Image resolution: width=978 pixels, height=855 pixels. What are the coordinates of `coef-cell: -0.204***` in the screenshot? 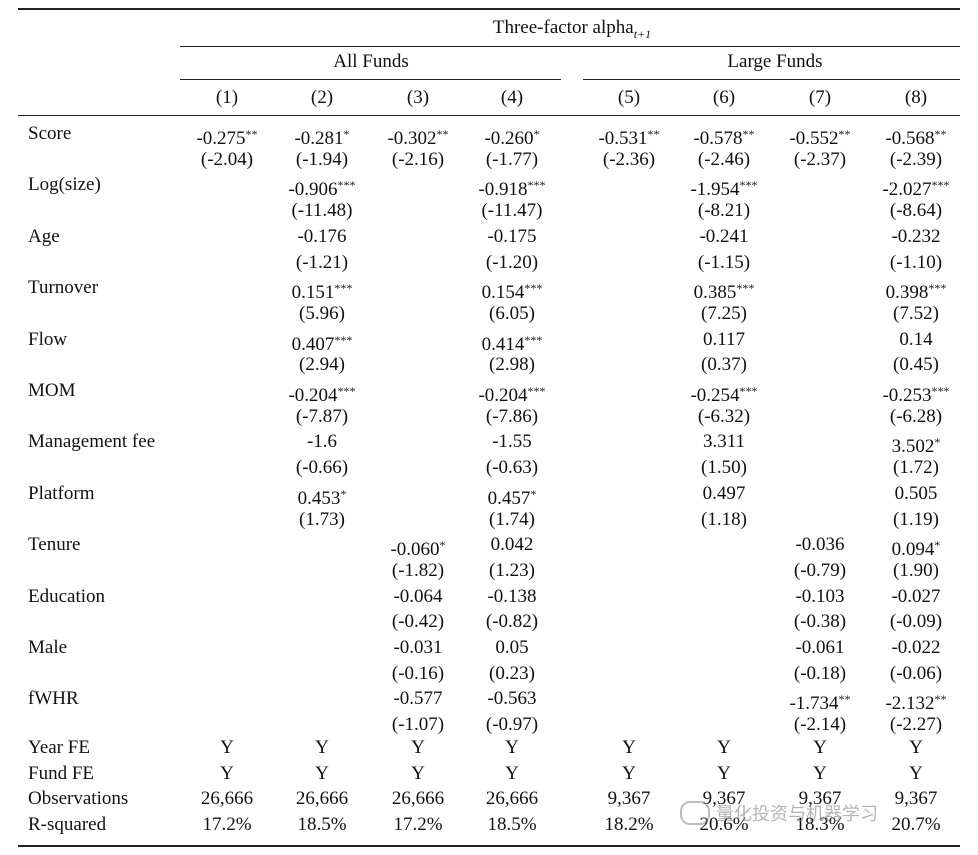 It's located at (321, 393).